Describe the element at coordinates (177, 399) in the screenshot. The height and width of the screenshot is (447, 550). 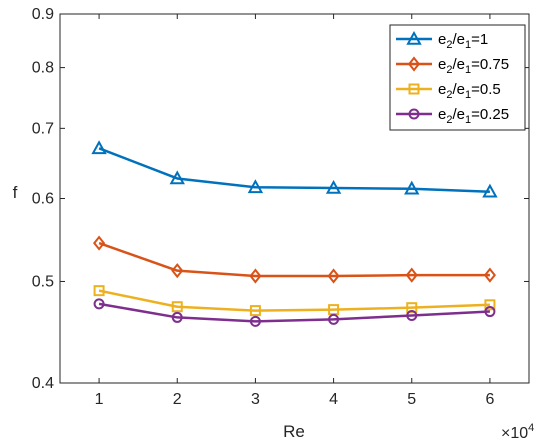
I see `x-tick-label: 2` at that location.